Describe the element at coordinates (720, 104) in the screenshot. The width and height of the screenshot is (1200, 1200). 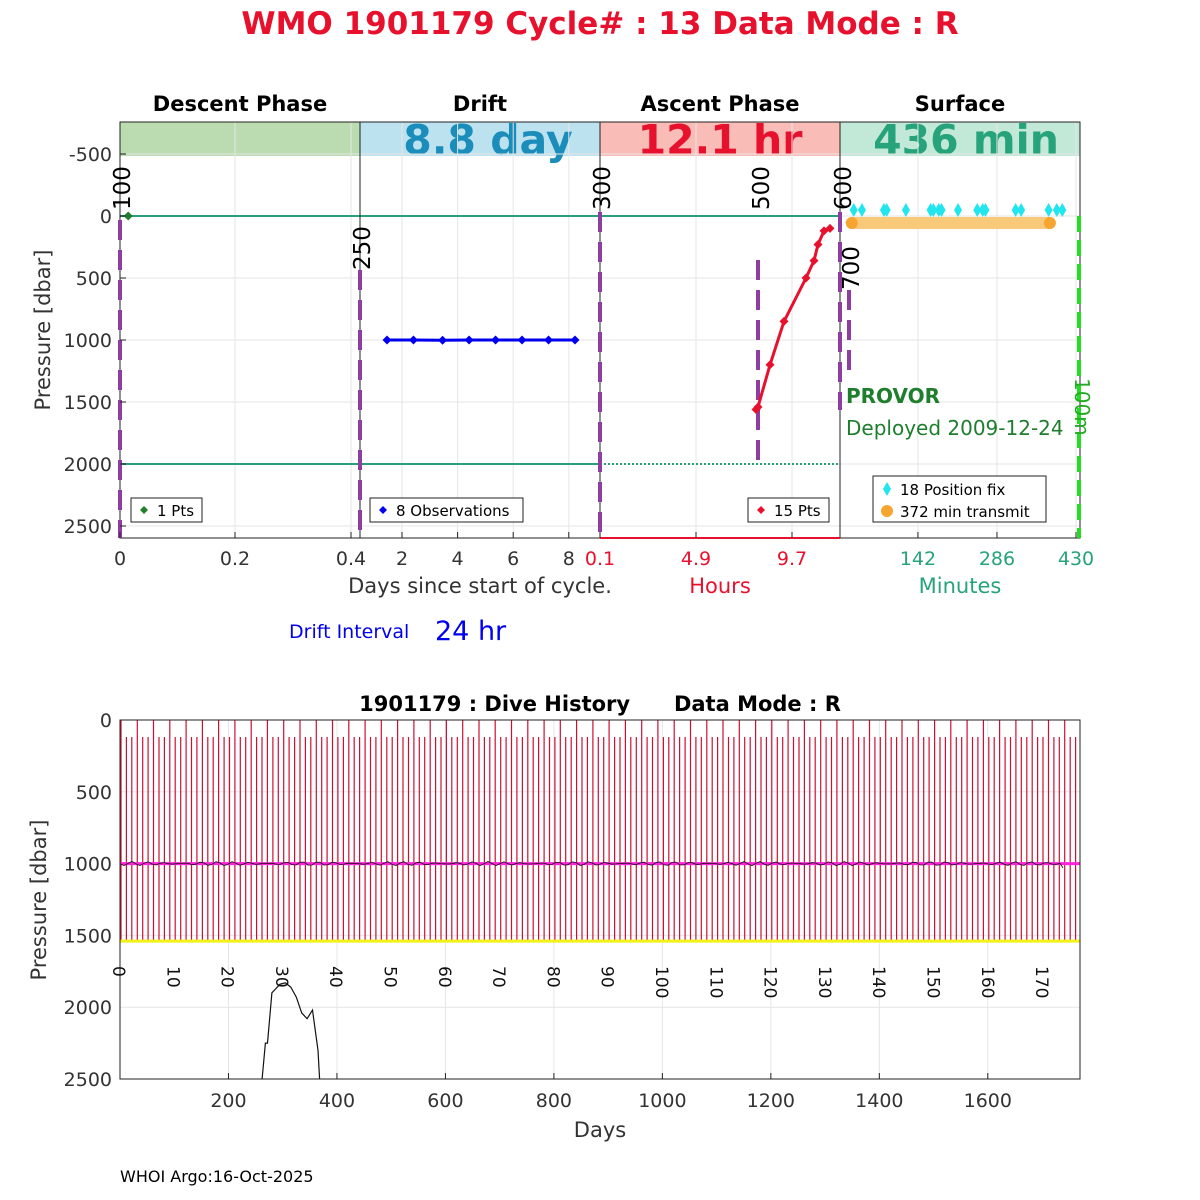
I see `phase-title-ascent: Ascent Phase` at that location.